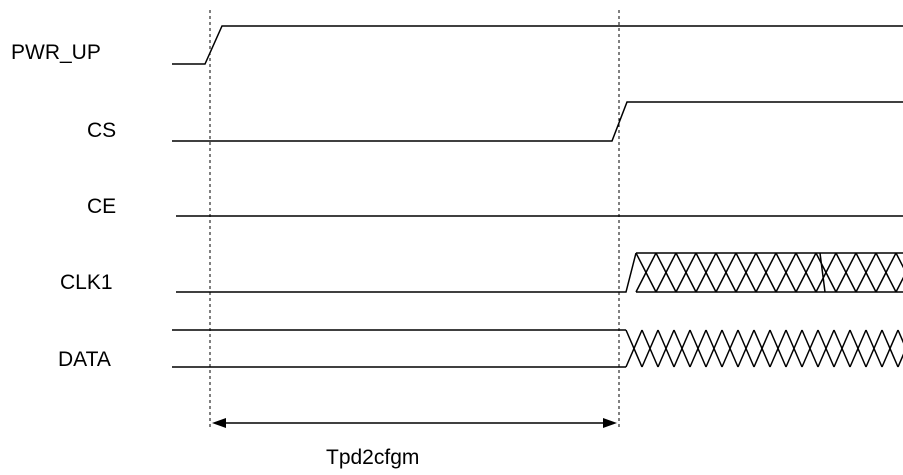 The image size is (903, 475). I want to click on clk1-transition-extra, so click(822, 272).